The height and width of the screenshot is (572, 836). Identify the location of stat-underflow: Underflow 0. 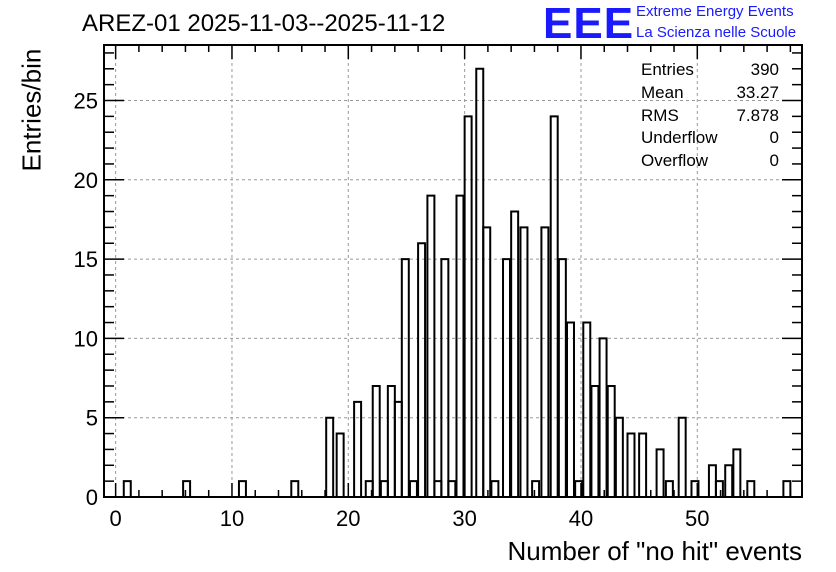
(710, 138).